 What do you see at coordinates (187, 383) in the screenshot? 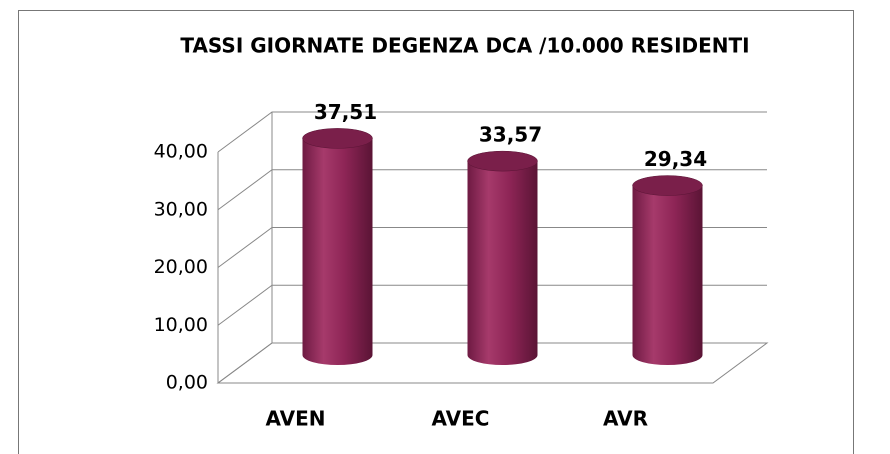
I see `y-tick-label: 0,00` at bounding box center [187, 383].